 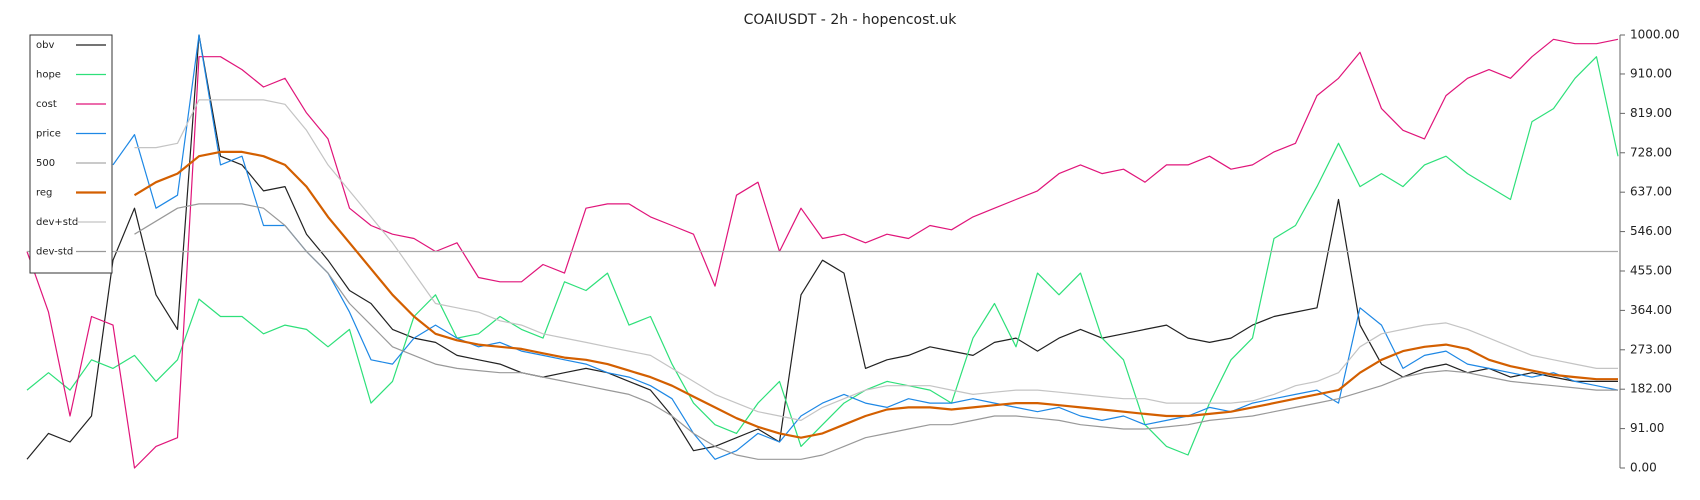 What do you see at coordinates (45, 45) in the screenshot?
I see `legend-label: obv` at bounding box center [45, 45].